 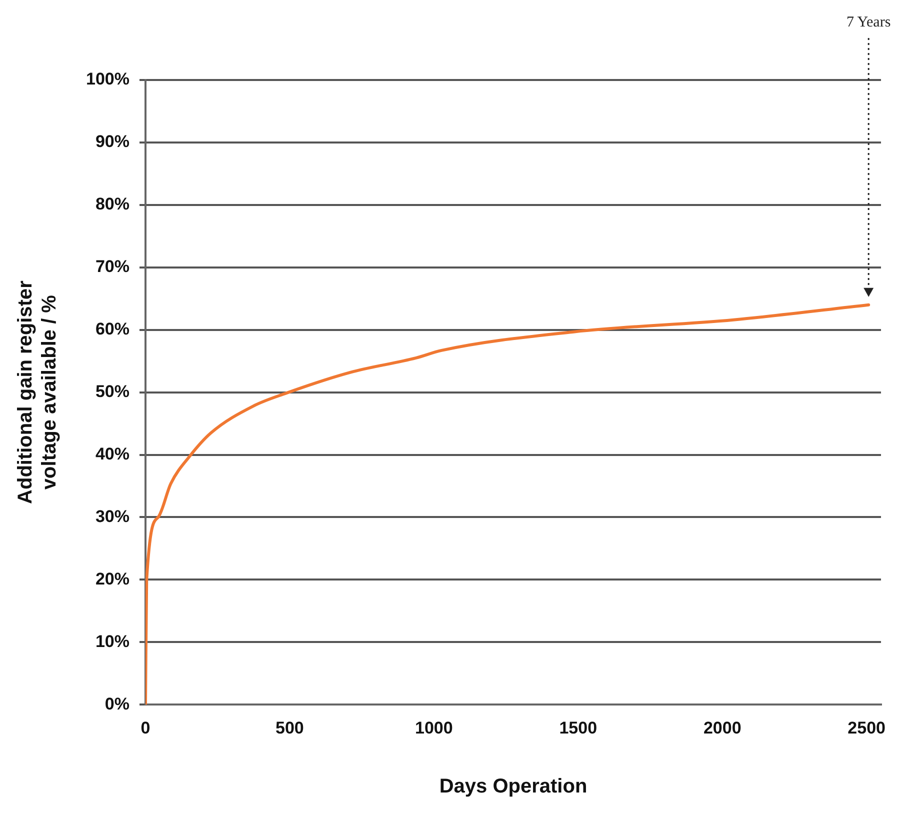 I want to click on x-axis-title: Days Operation, so click(x=513, y=787).